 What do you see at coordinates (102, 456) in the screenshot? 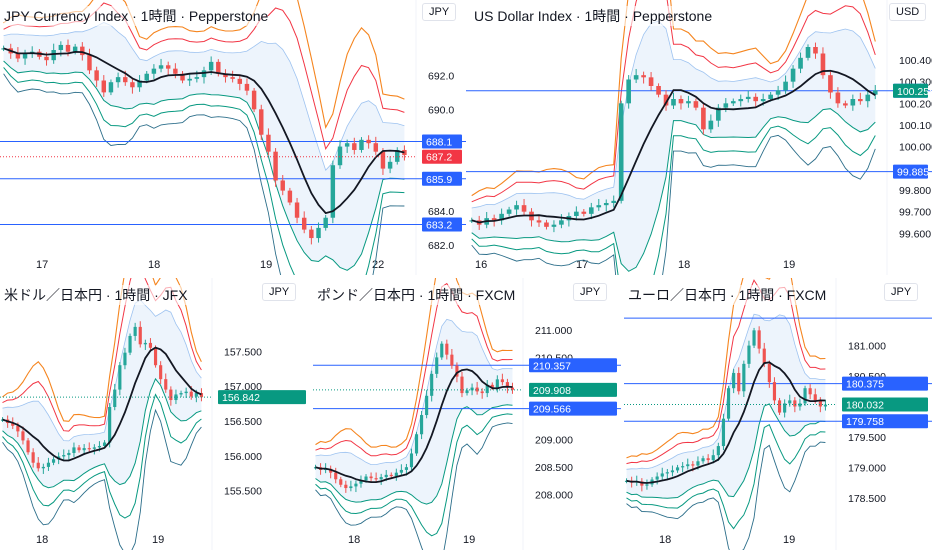
I see `band-outer-lower` at bounding box center [102, 456].